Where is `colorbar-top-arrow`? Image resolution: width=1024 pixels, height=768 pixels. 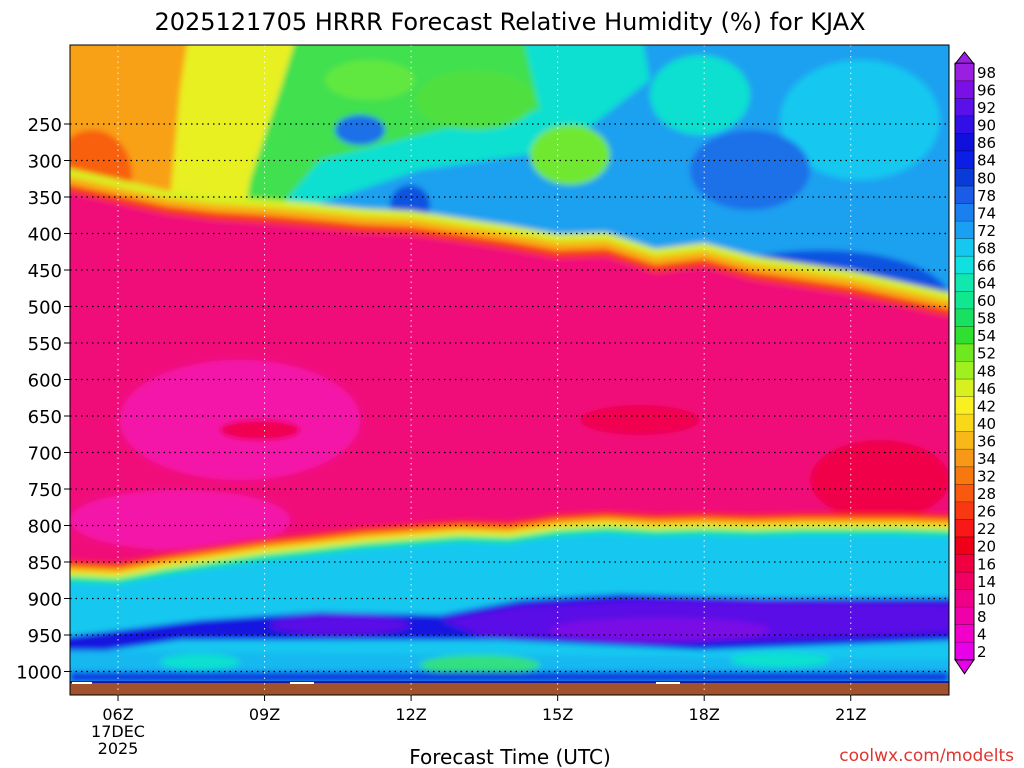 colorbar-top-arrow is located at coordinates (964, 58).